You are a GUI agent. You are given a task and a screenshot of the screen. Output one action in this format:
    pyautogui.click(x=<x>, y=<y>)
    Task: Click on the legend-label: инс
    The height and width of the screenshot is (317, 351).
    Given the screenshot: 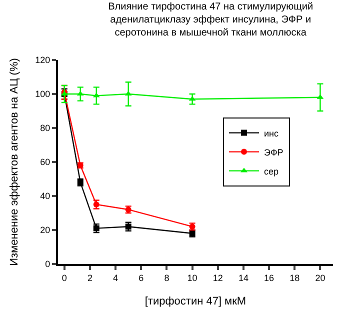 What is the action you would take?
    pyautogui.click(x=271, y=133)
    